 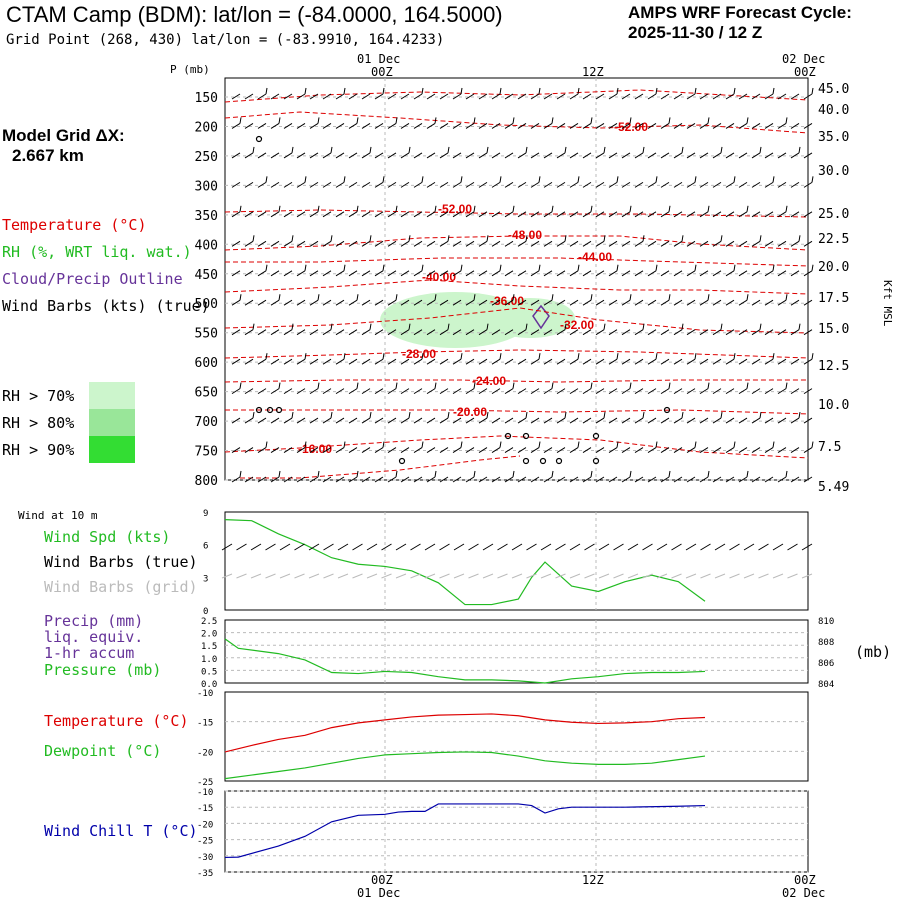 What do you see at coordinates (631, 127) in the screenshot?
I see `temperature-contour-label: -52.00` at bounding box center [631, 127].